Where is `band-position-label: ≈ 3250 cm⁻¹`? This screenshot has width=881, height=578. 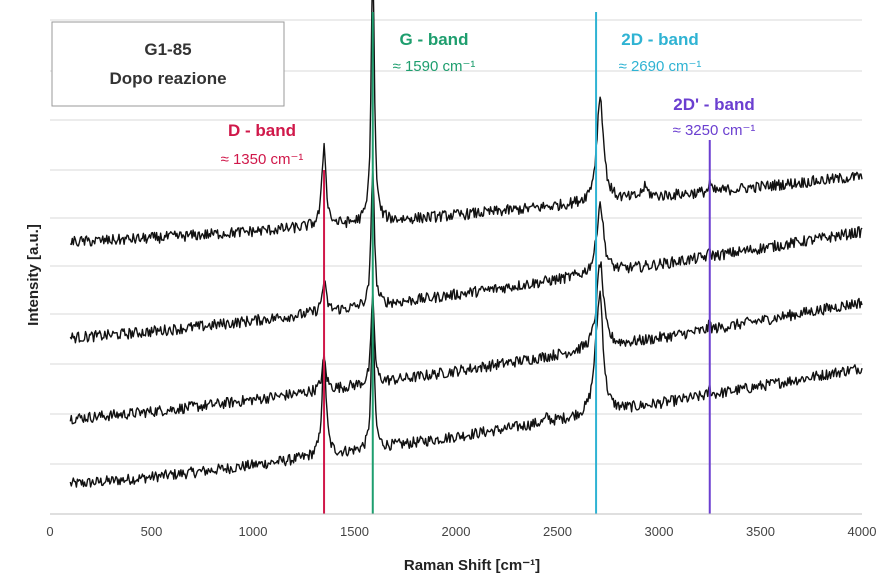 band-position-label: ≈ 3250 cm⁻¹ is located at coordinates (714, 130).